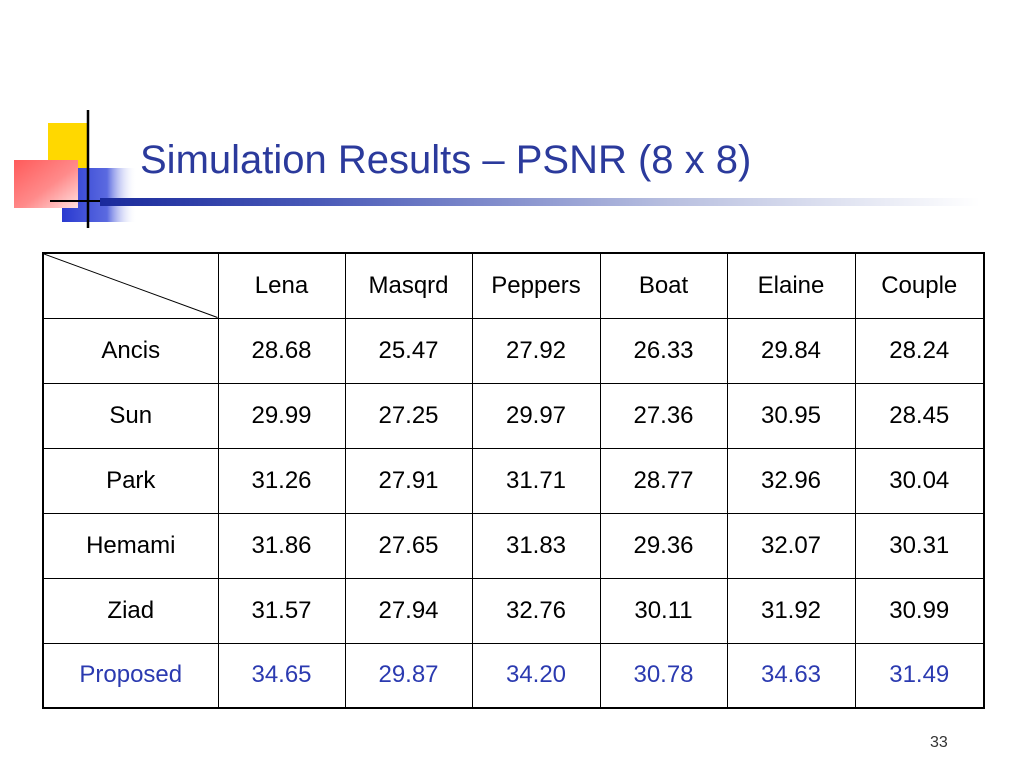  Describe the element at coordinates (536, 415) in the screenshot. I see `table-cell: 29.97` at that location.